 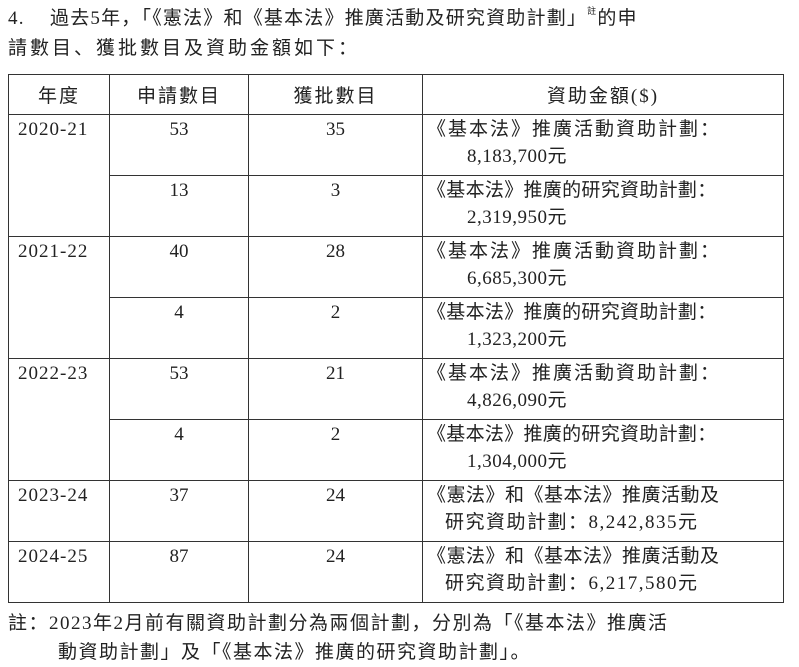 What do you see at coordinates (603, 145) in the screenshot?
I see `funding-cell: 《基本法》推廣活動資助計劃： 8,183,700元` at bounding box center [603, 145].